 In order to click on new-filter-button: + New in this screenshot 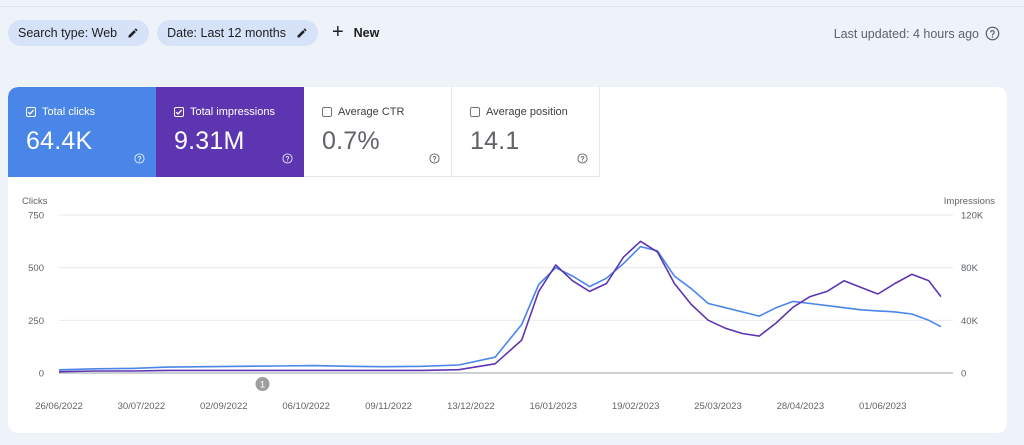, I will do `click(355, 32)`.